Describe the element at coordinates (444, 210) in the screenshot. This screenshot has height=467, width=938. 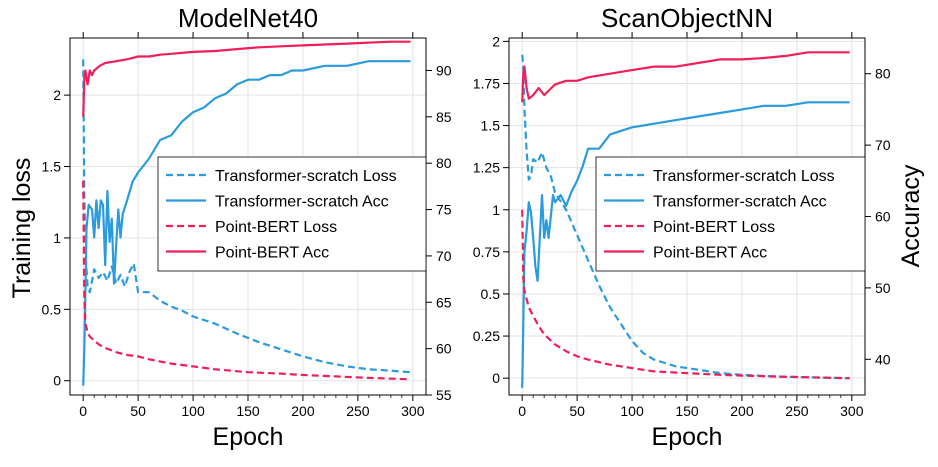
I see `y2-tick-label: 75` at that location.